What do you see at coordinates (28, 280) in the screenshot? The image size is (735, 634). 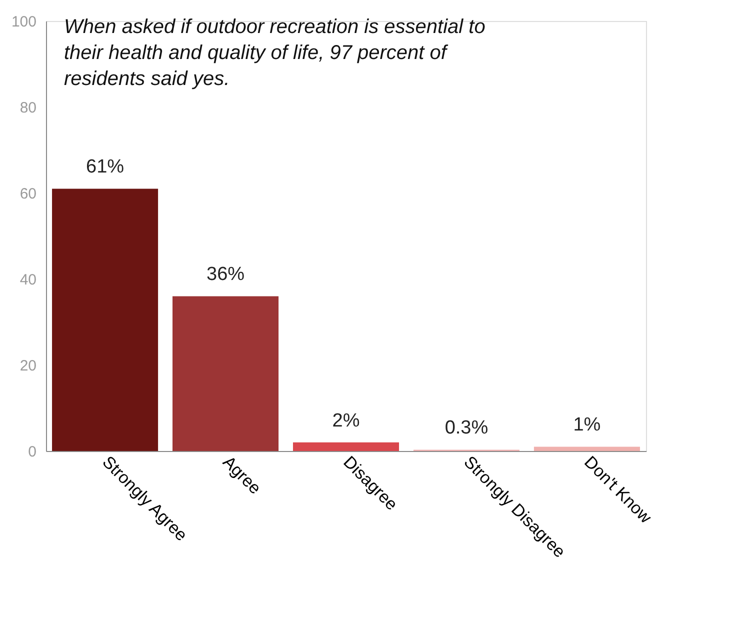 I see `y-tick-label: 40` at bounding box center [28, 280].